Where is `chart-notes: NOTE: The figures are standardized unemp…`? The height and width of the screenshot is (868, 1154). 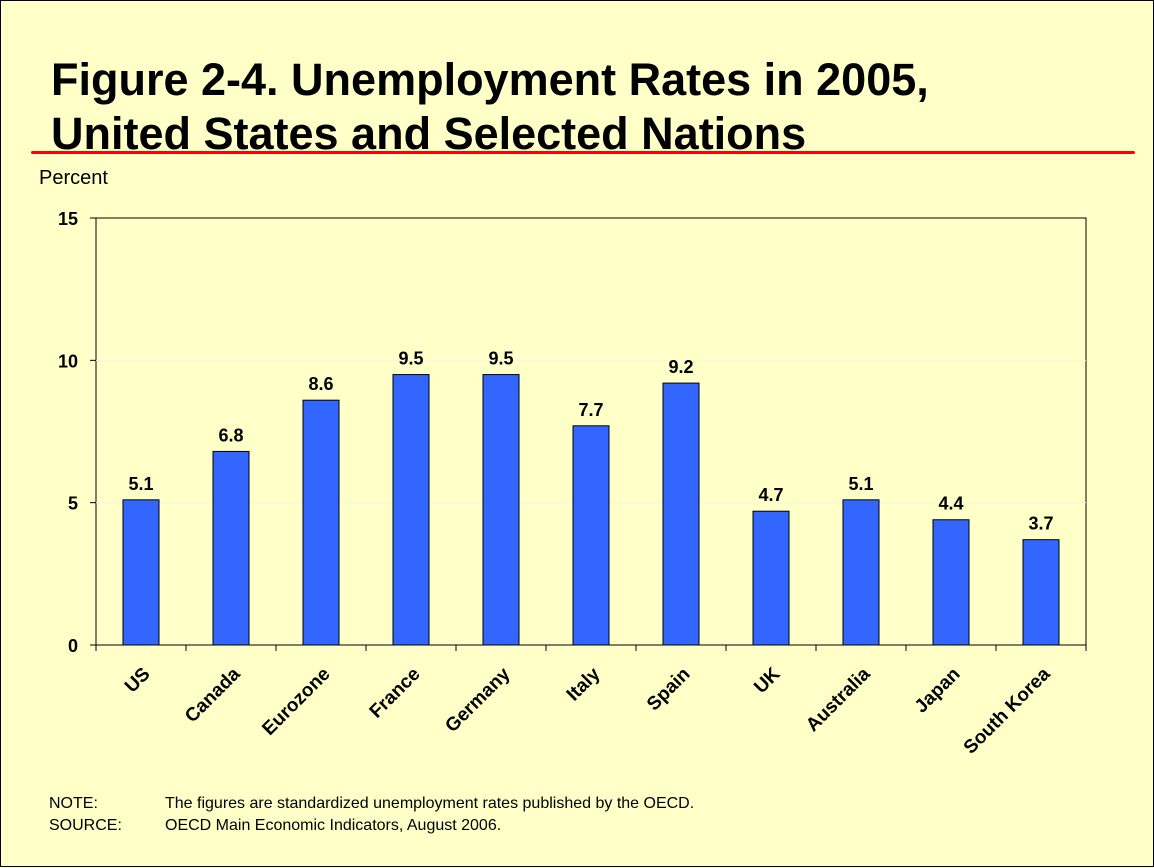 chart-notes: NOTE: The figures are standardized unemp… is located at coordinates (371, 815).